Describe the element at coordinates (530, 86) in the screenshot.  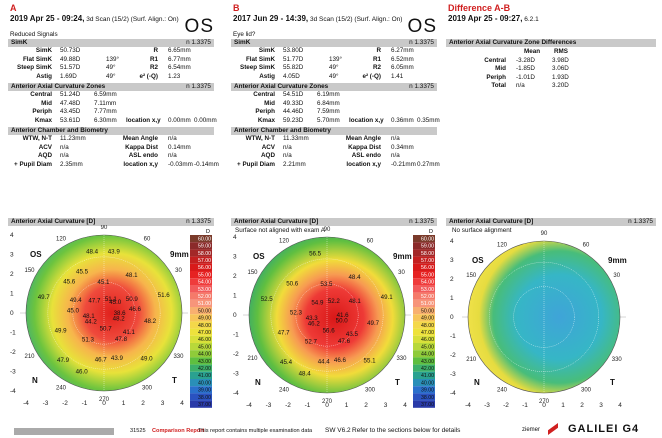
I see `table-row: Total n/a 3.20D` at that location.